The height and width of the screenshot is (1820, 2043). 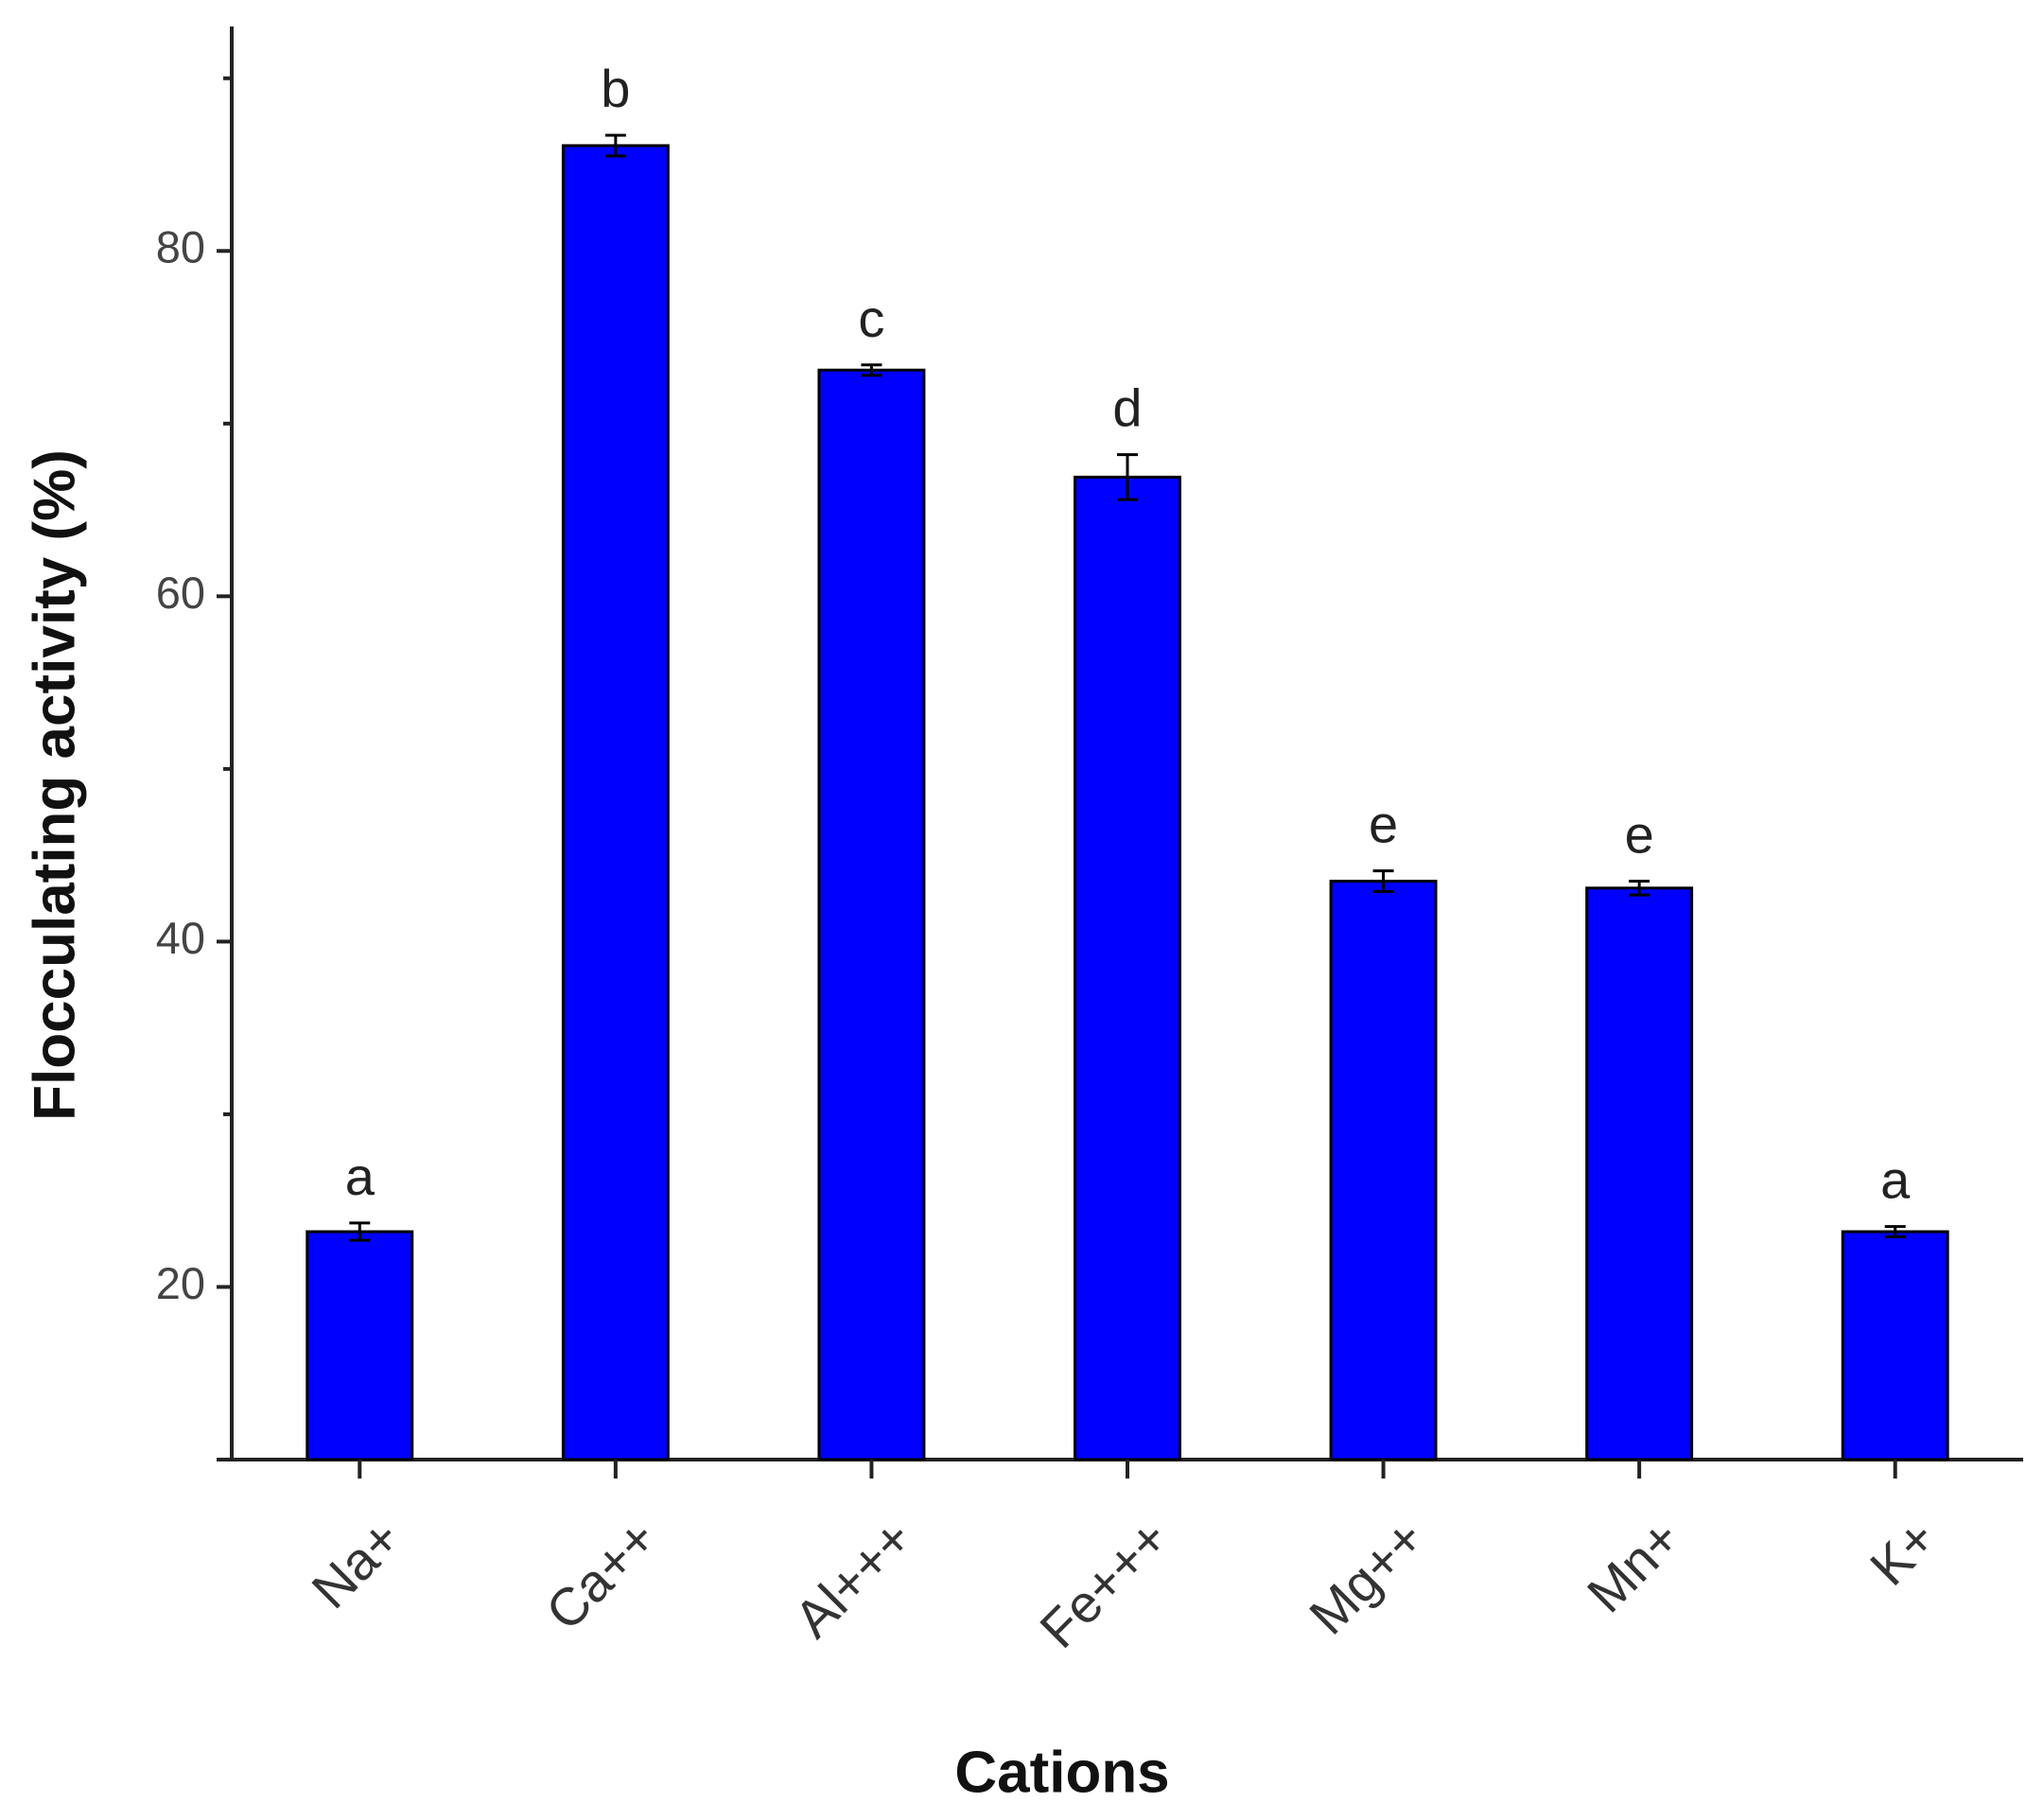 What do you see at coordinates (180, 593) in the screenshot?
I see `y-tick-label: 60` at bounding box center [180, 593].